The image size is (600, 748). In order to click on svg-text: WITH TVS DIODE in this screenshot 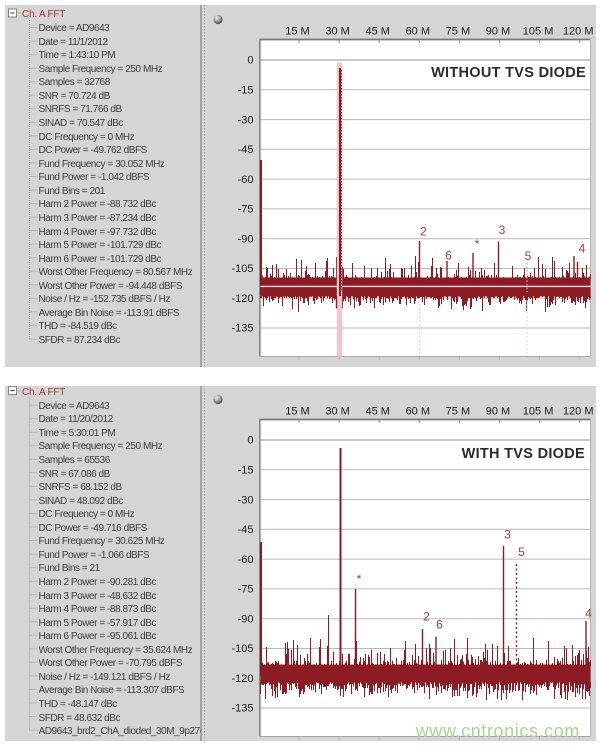, I will do `click(523, 454)`.